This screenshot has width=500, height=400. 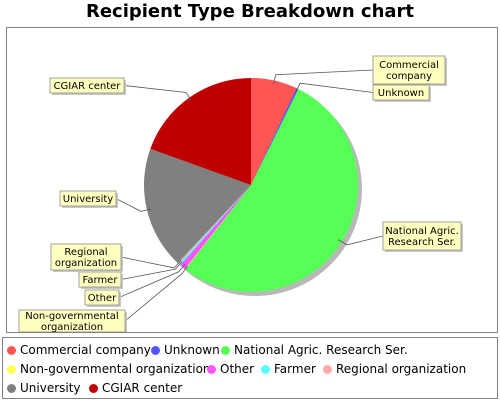 What do you see at coordinates (11, 369) in the screenshot?
I see `legend-swatch-non-governmental-organization` at bounding box center [11, 369].